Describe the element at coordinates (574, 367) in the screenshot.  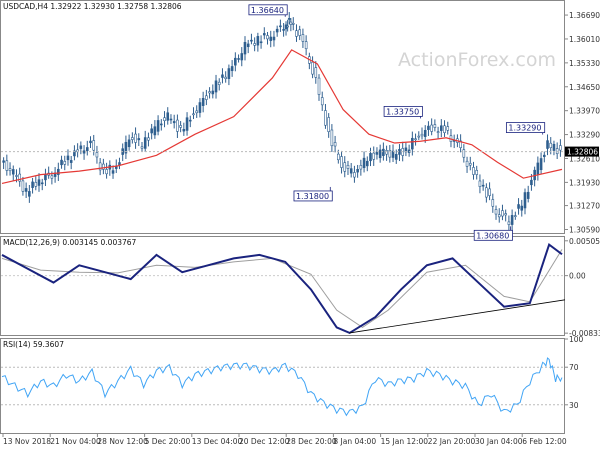
I see `rsi-tick-label: 70` at that location.